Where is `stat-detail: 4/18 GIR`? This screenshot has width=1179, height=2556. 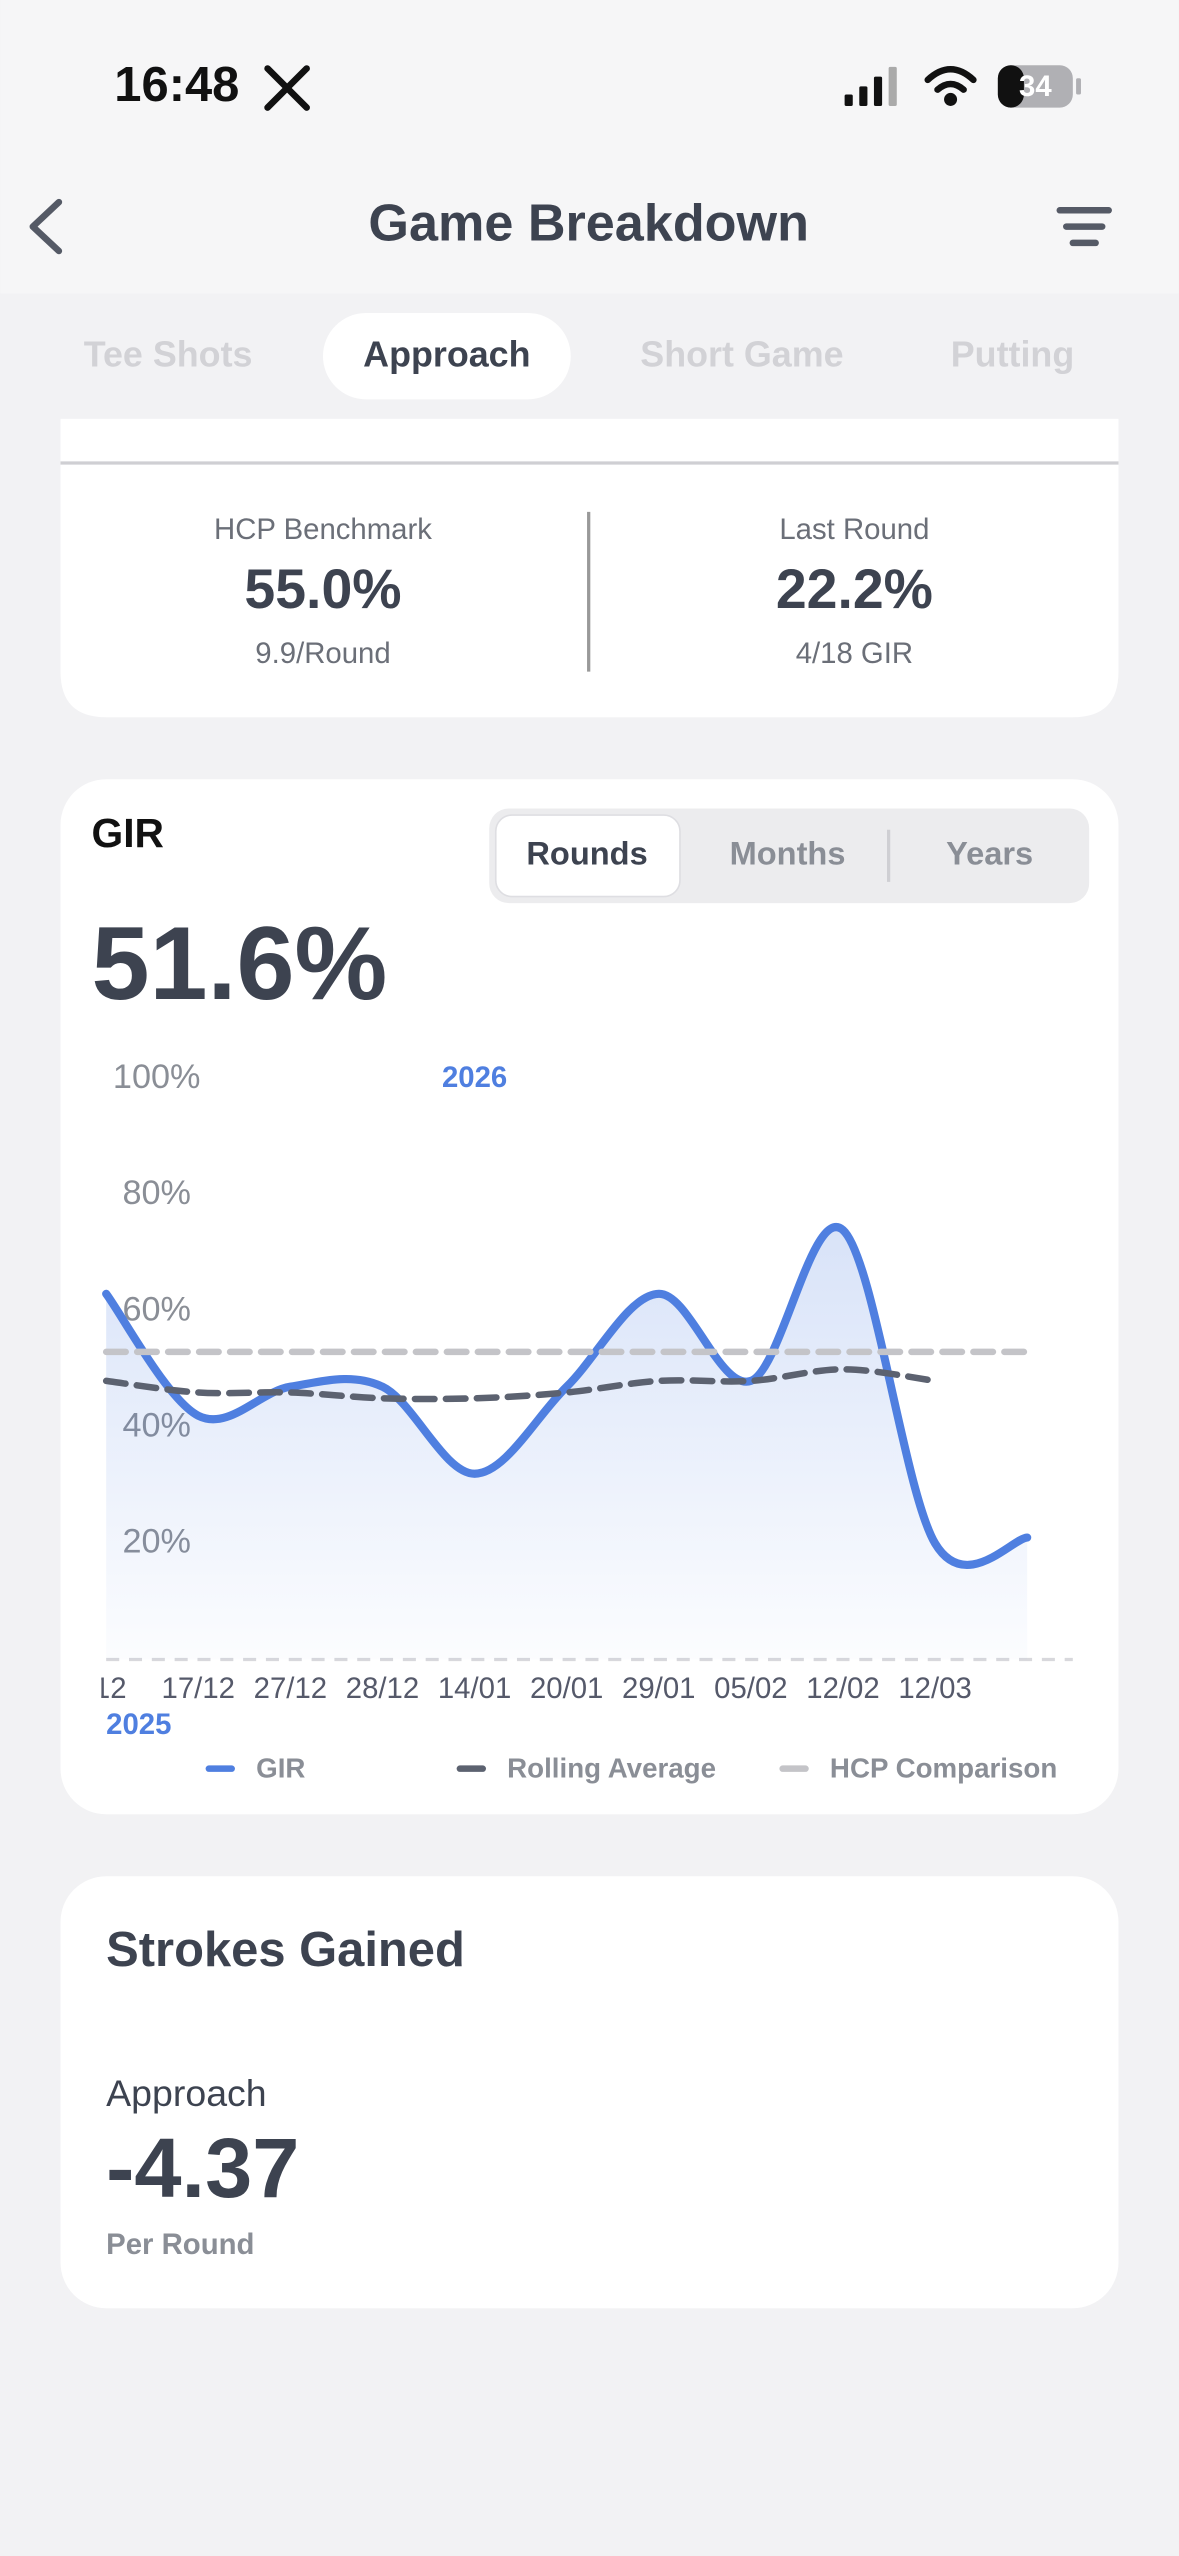
stat-detail: 4/18 GIR is located at coordinates (854, 653).